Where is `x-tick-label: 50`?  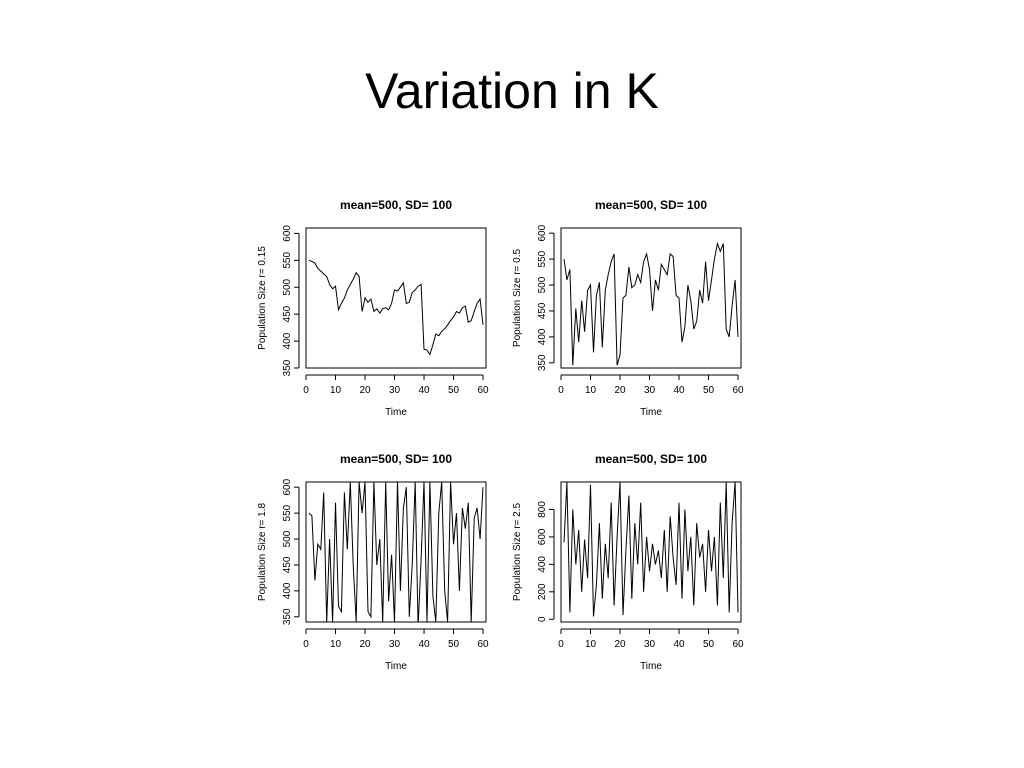
x-tick-label: 50 is located at coordinates (454, 390).